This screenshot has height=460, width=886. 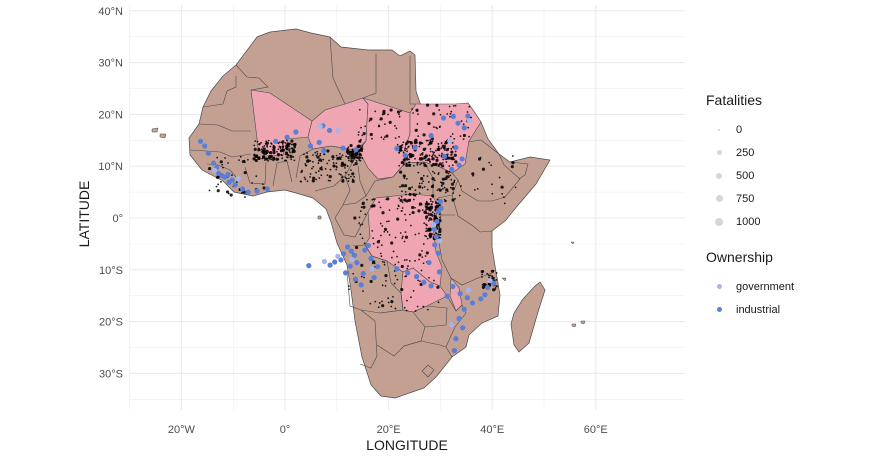 I want to click on border-cameroon, so click(x=354, y=185).